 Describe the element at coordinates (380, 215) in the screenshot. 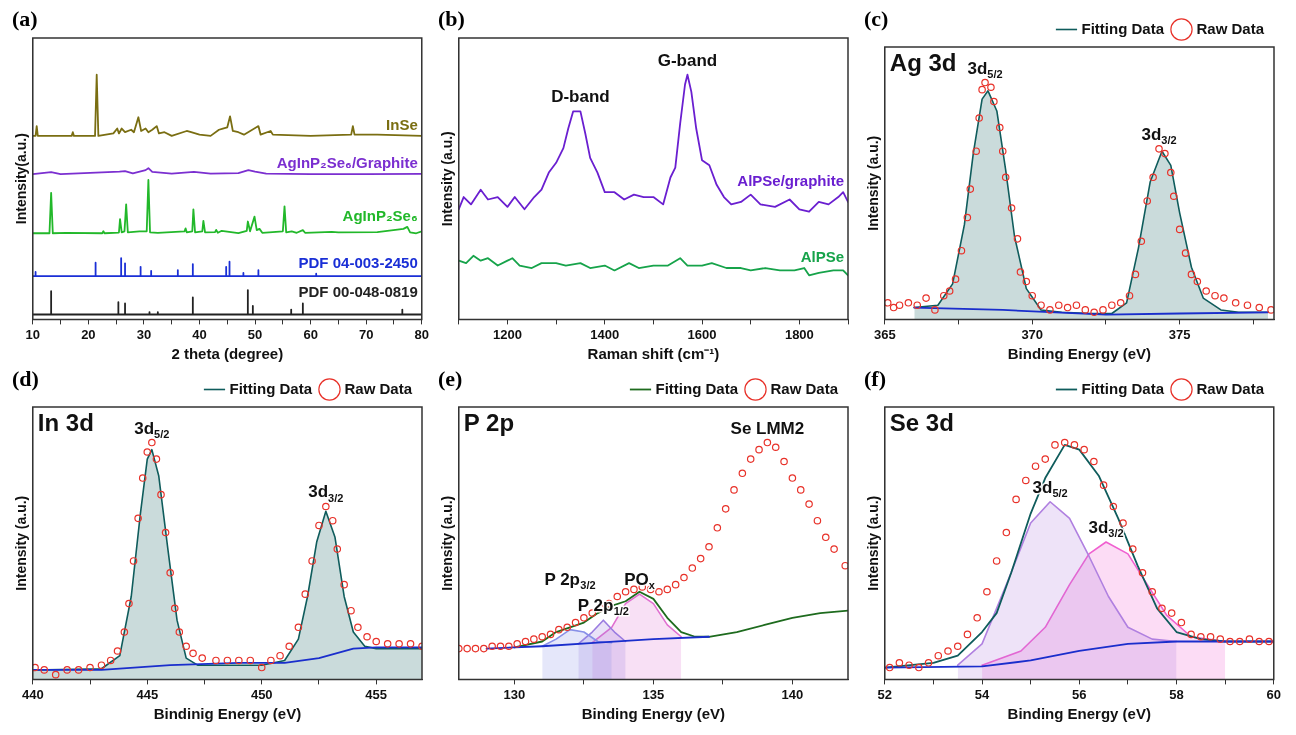

I see `series-label: AgInP₂Se₆` at that location.